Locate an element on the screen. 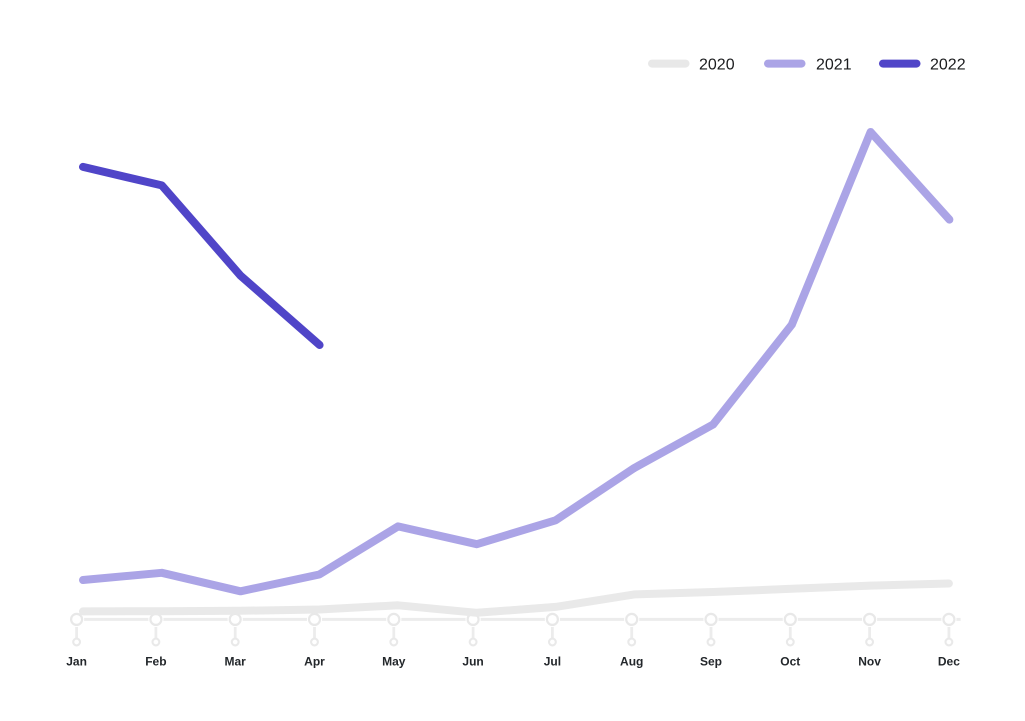 The image size is (1025, 721). svg-text: Dec is located at coordinates (949, 662).